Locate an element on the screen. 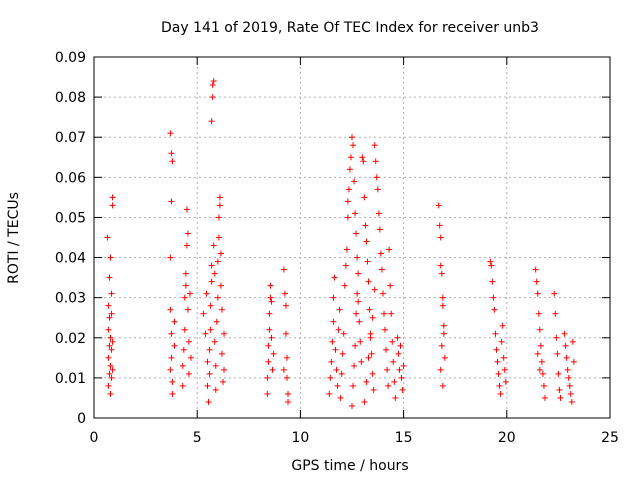 The width and height of the screenshot is (640, 480). y-tick-label: 0.09 is located at coordinates (70, 58).